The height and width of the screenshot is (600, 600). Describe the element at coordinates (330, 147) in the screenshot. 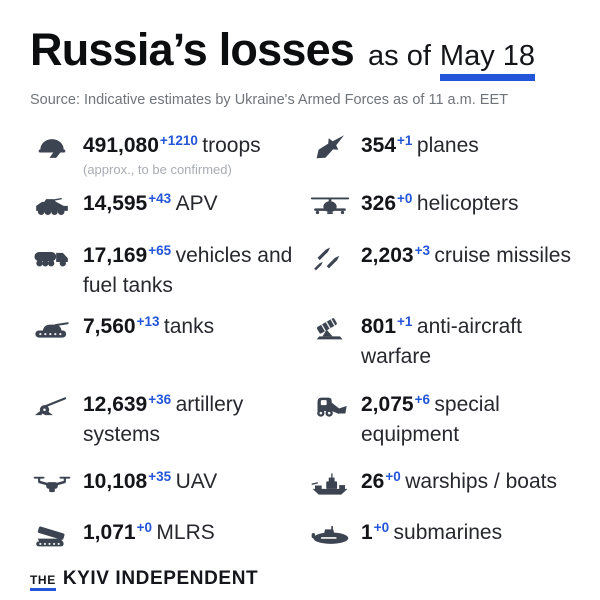

I see `jet-icon` at that location.